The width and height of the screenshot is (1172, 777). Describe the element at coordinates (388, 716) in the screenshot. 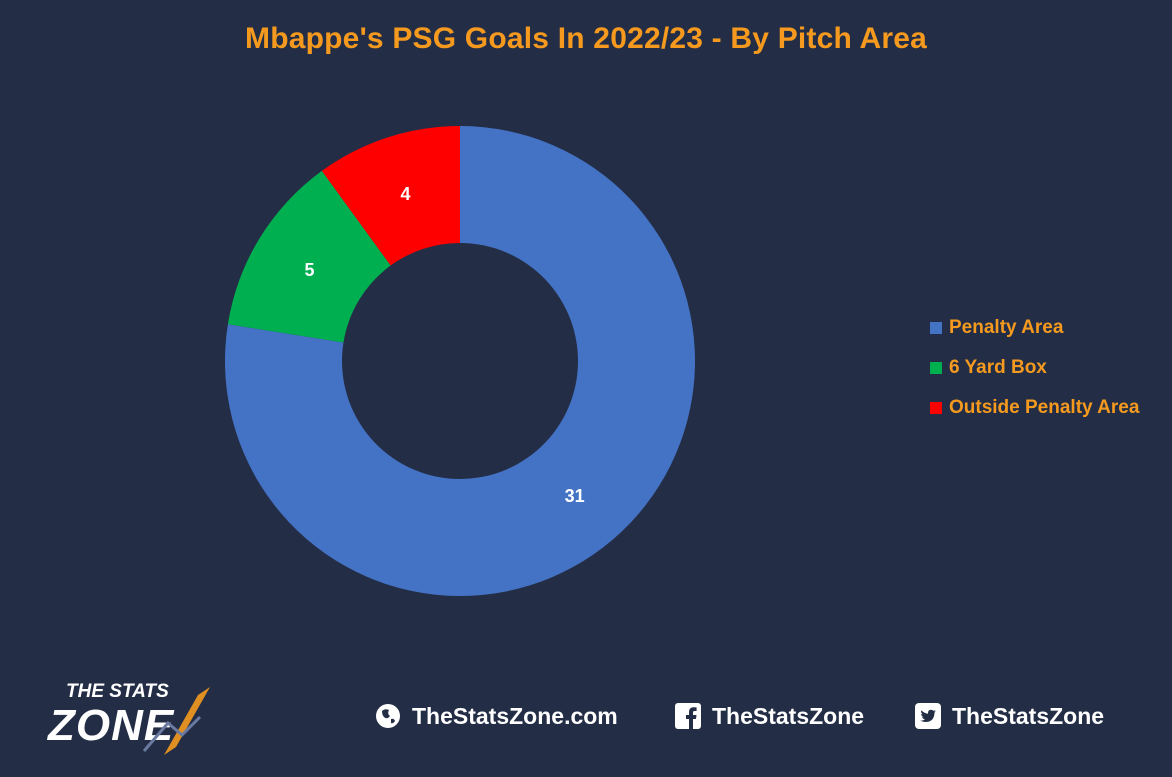

I see `globe-icon` at that location.